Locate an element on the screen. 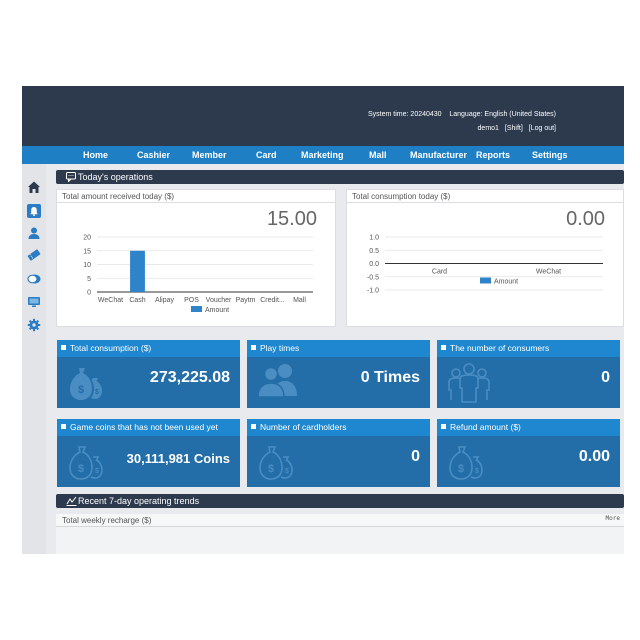  today-operations-bar: Today's operations is located at coordinates (340, 177).